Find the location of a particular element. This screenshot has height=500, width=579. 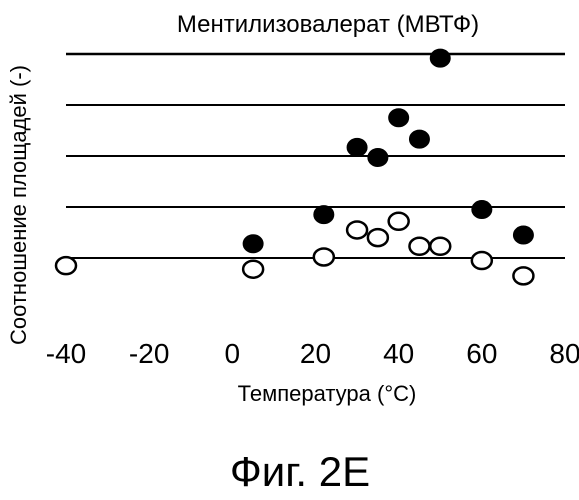

x-tick-label: 40 is located at coordinates (398, 353).